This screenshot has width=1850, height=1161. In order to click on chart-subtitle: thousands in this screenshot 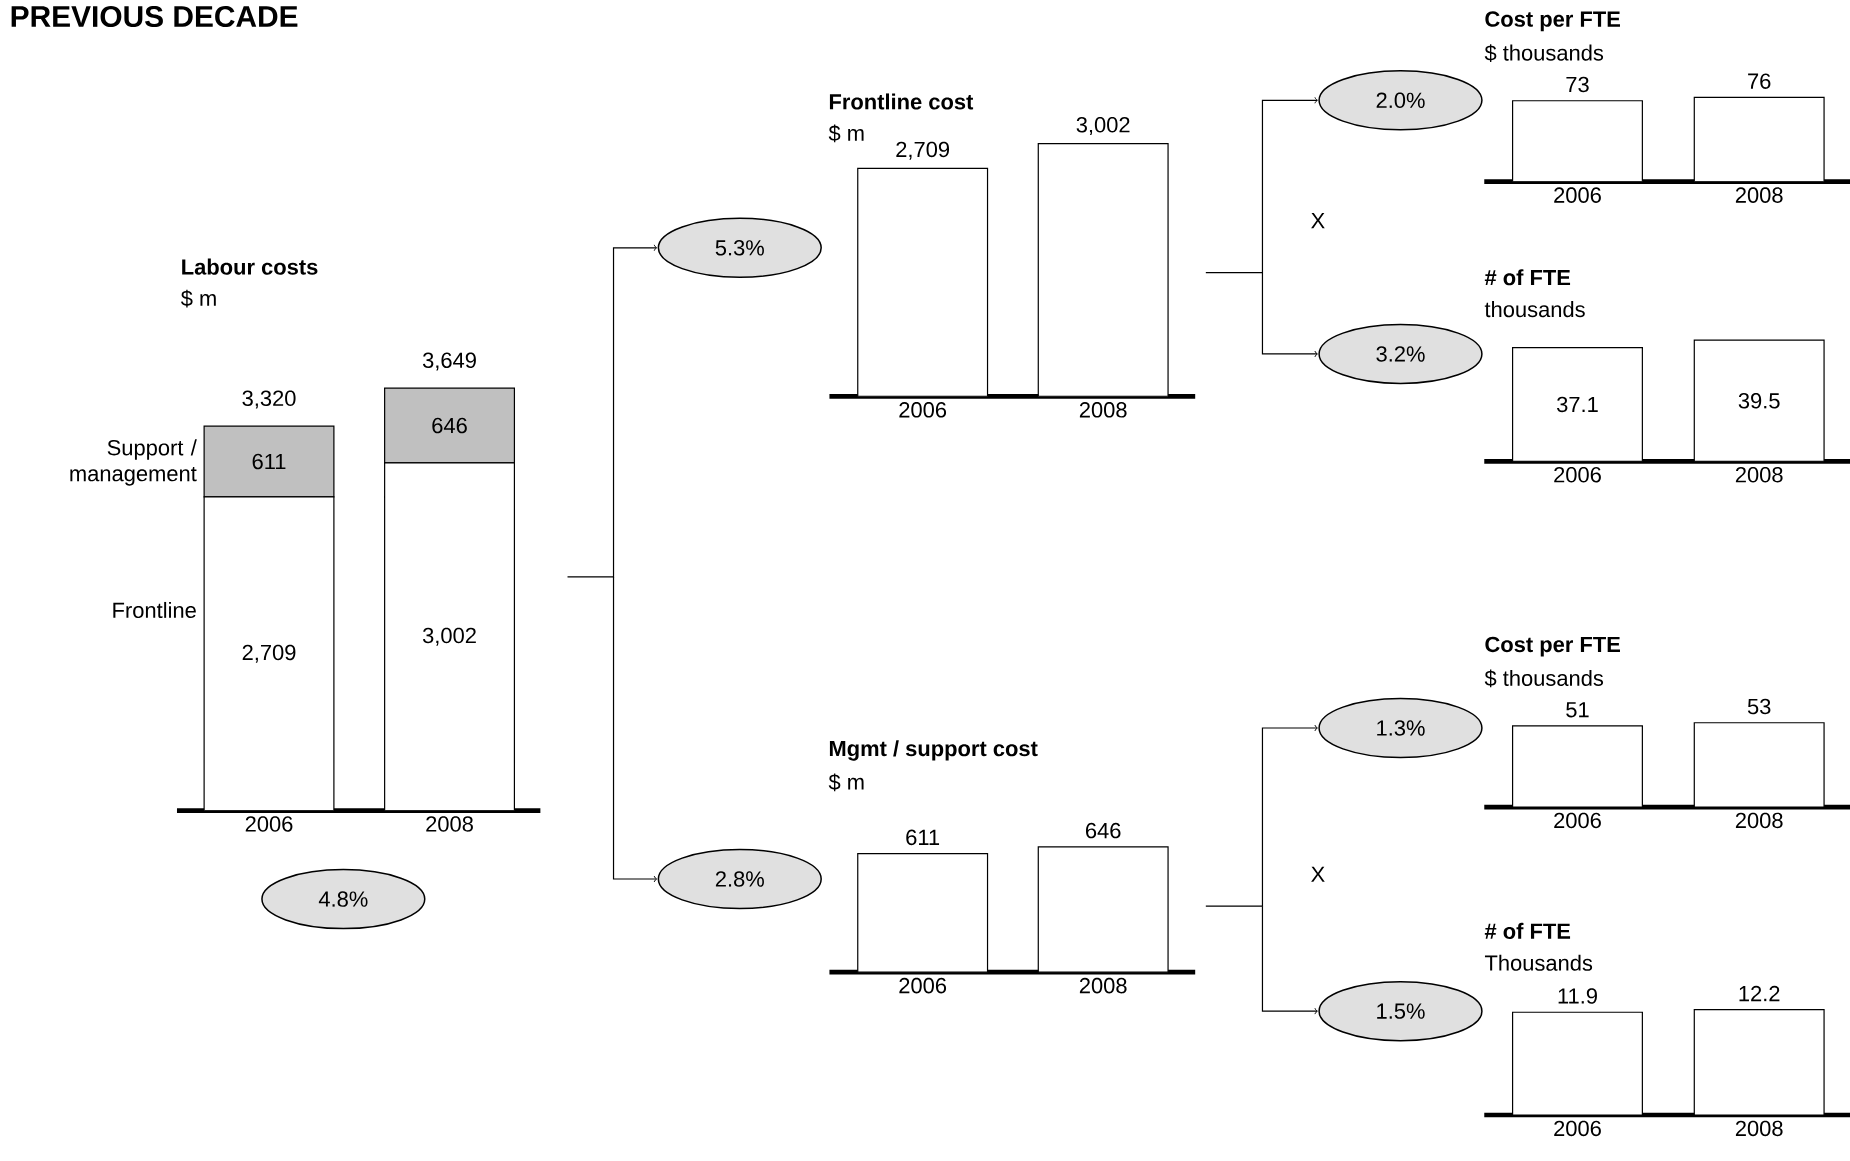, I will do `click(1534, 309)`.